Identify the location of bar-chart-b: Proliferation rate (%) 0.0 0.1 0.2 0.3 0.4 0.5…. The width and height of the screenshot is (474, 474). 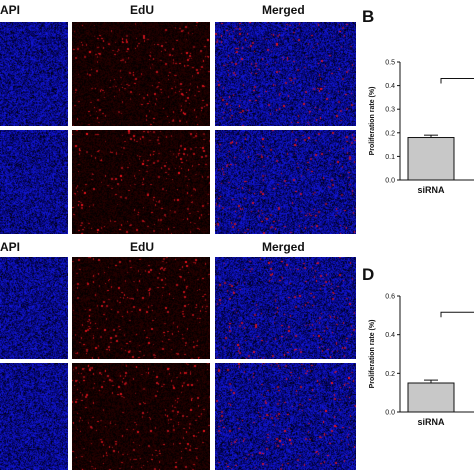
(421, 127).